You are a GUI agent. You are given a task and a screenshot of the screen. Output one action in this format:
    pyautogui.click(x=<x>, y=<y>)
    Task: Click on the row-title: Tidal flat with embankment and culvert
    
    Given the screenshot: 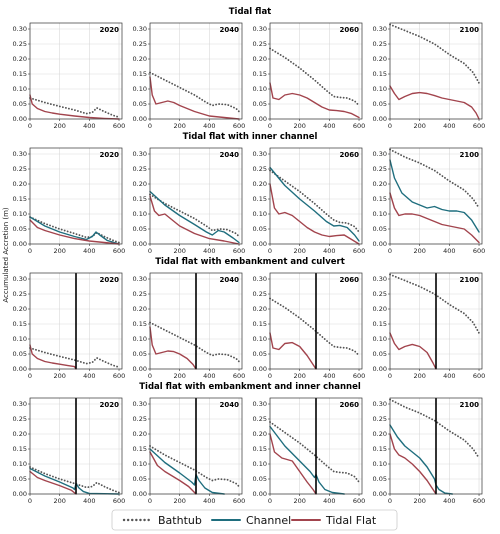 What is the action you would take?
    pyautogui.click(x=250, y=262)
    